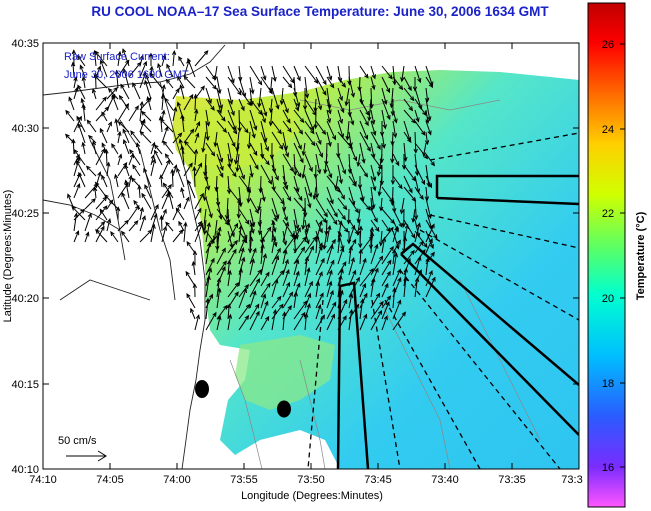 Image resolution: width=651 pixels, height=511 pixels. What do you see at coordinates (25, 129) in the screenshot?
I see `y-tick-label: 40:30` at bounding box center [25, 129].